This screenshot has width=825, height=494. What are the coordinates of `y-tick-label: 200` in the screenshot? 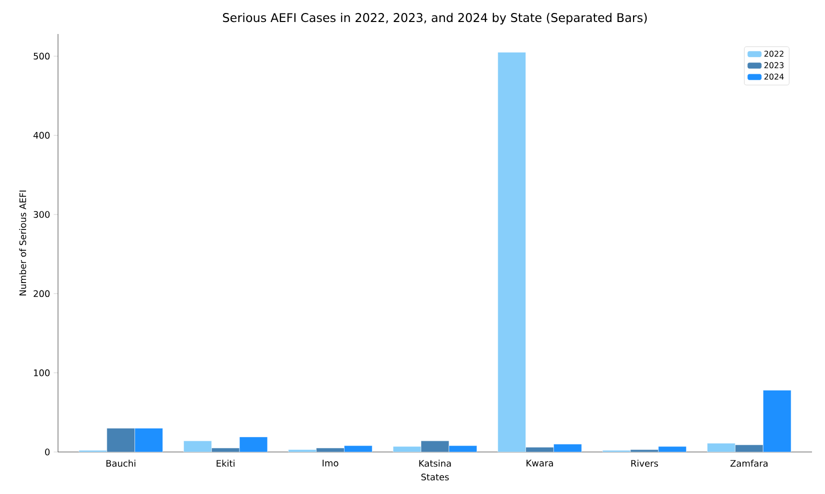 It's located at (42, 294).